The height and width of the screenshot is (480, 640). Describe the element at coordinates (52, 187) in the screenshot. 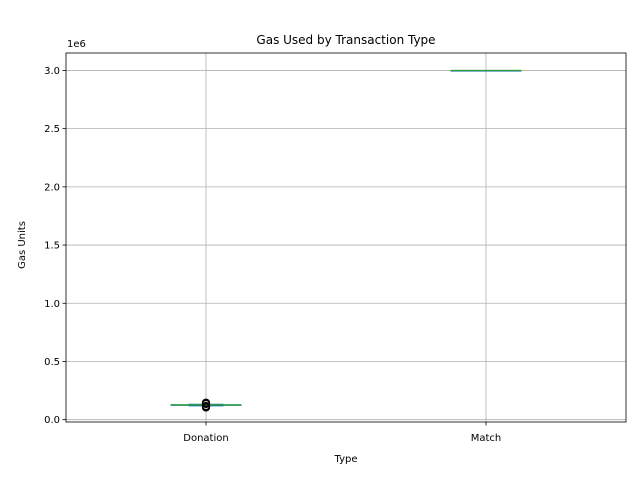

I see `y-tick-label: 2.0` at that location.